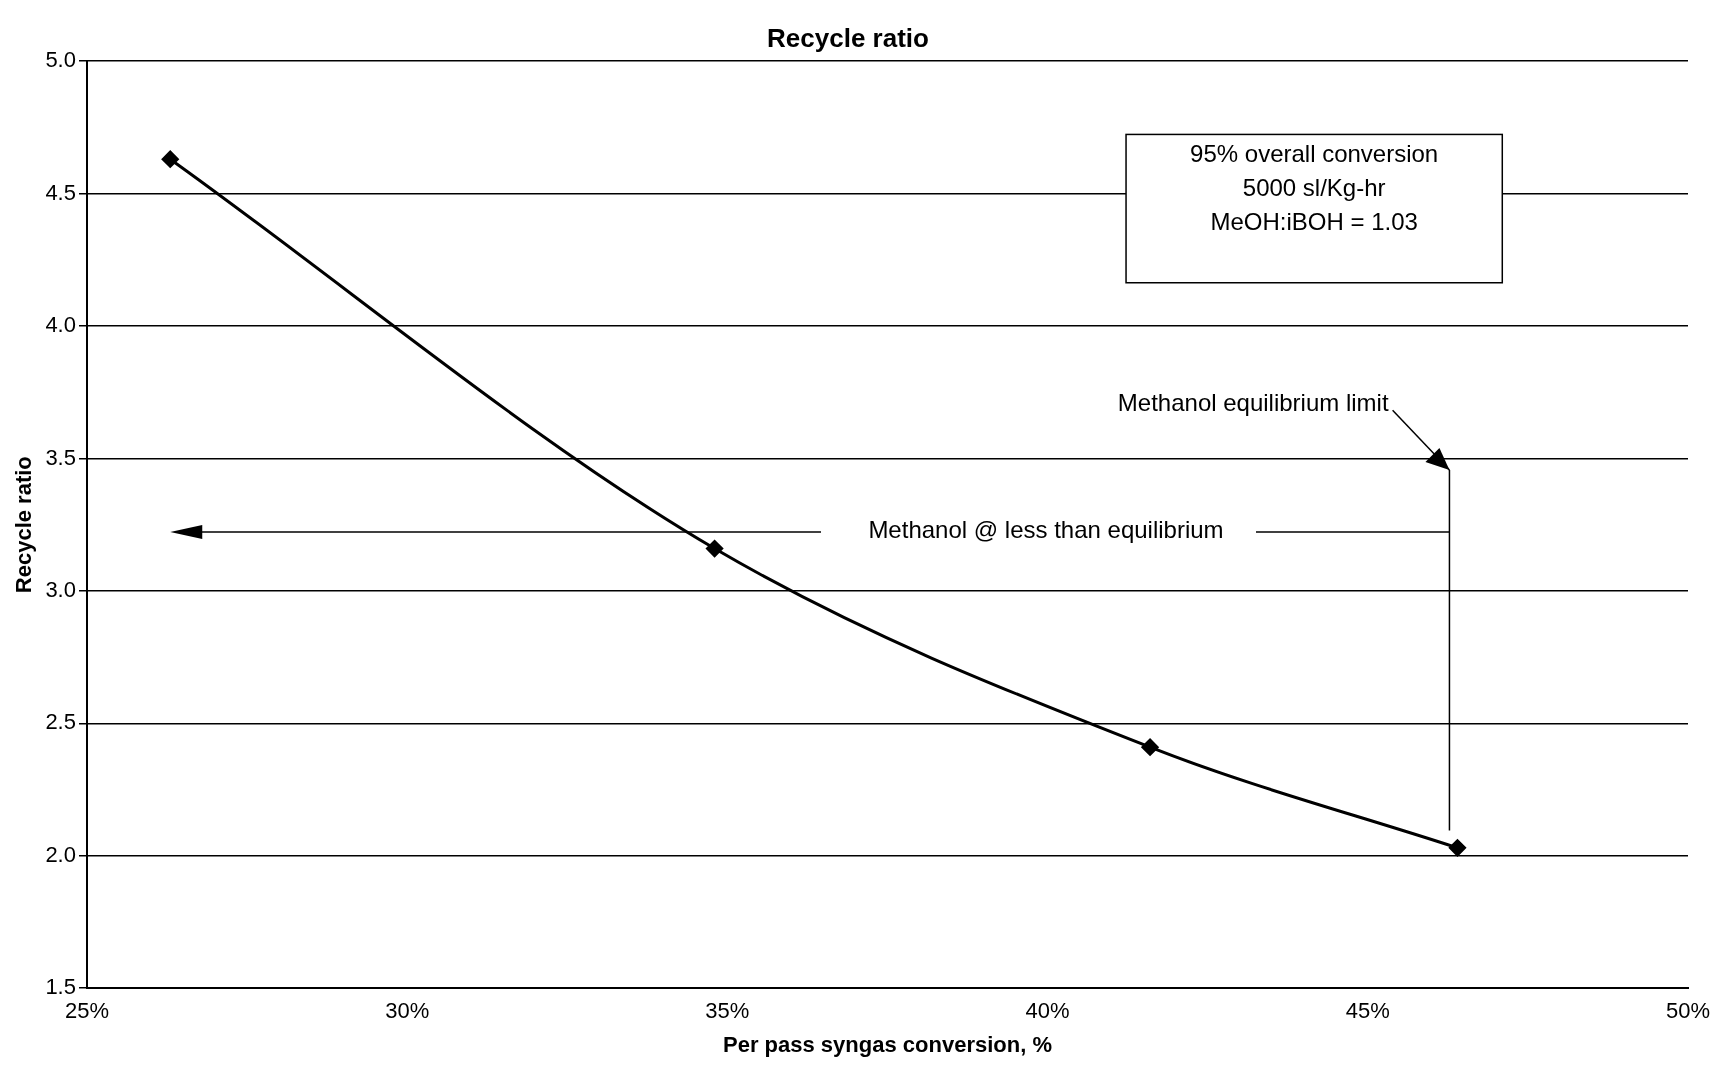 Image resolution: width=1732 pixels, height=1077 pixels. I want to click on y-tick-label: 3.0, so click(60, 589).